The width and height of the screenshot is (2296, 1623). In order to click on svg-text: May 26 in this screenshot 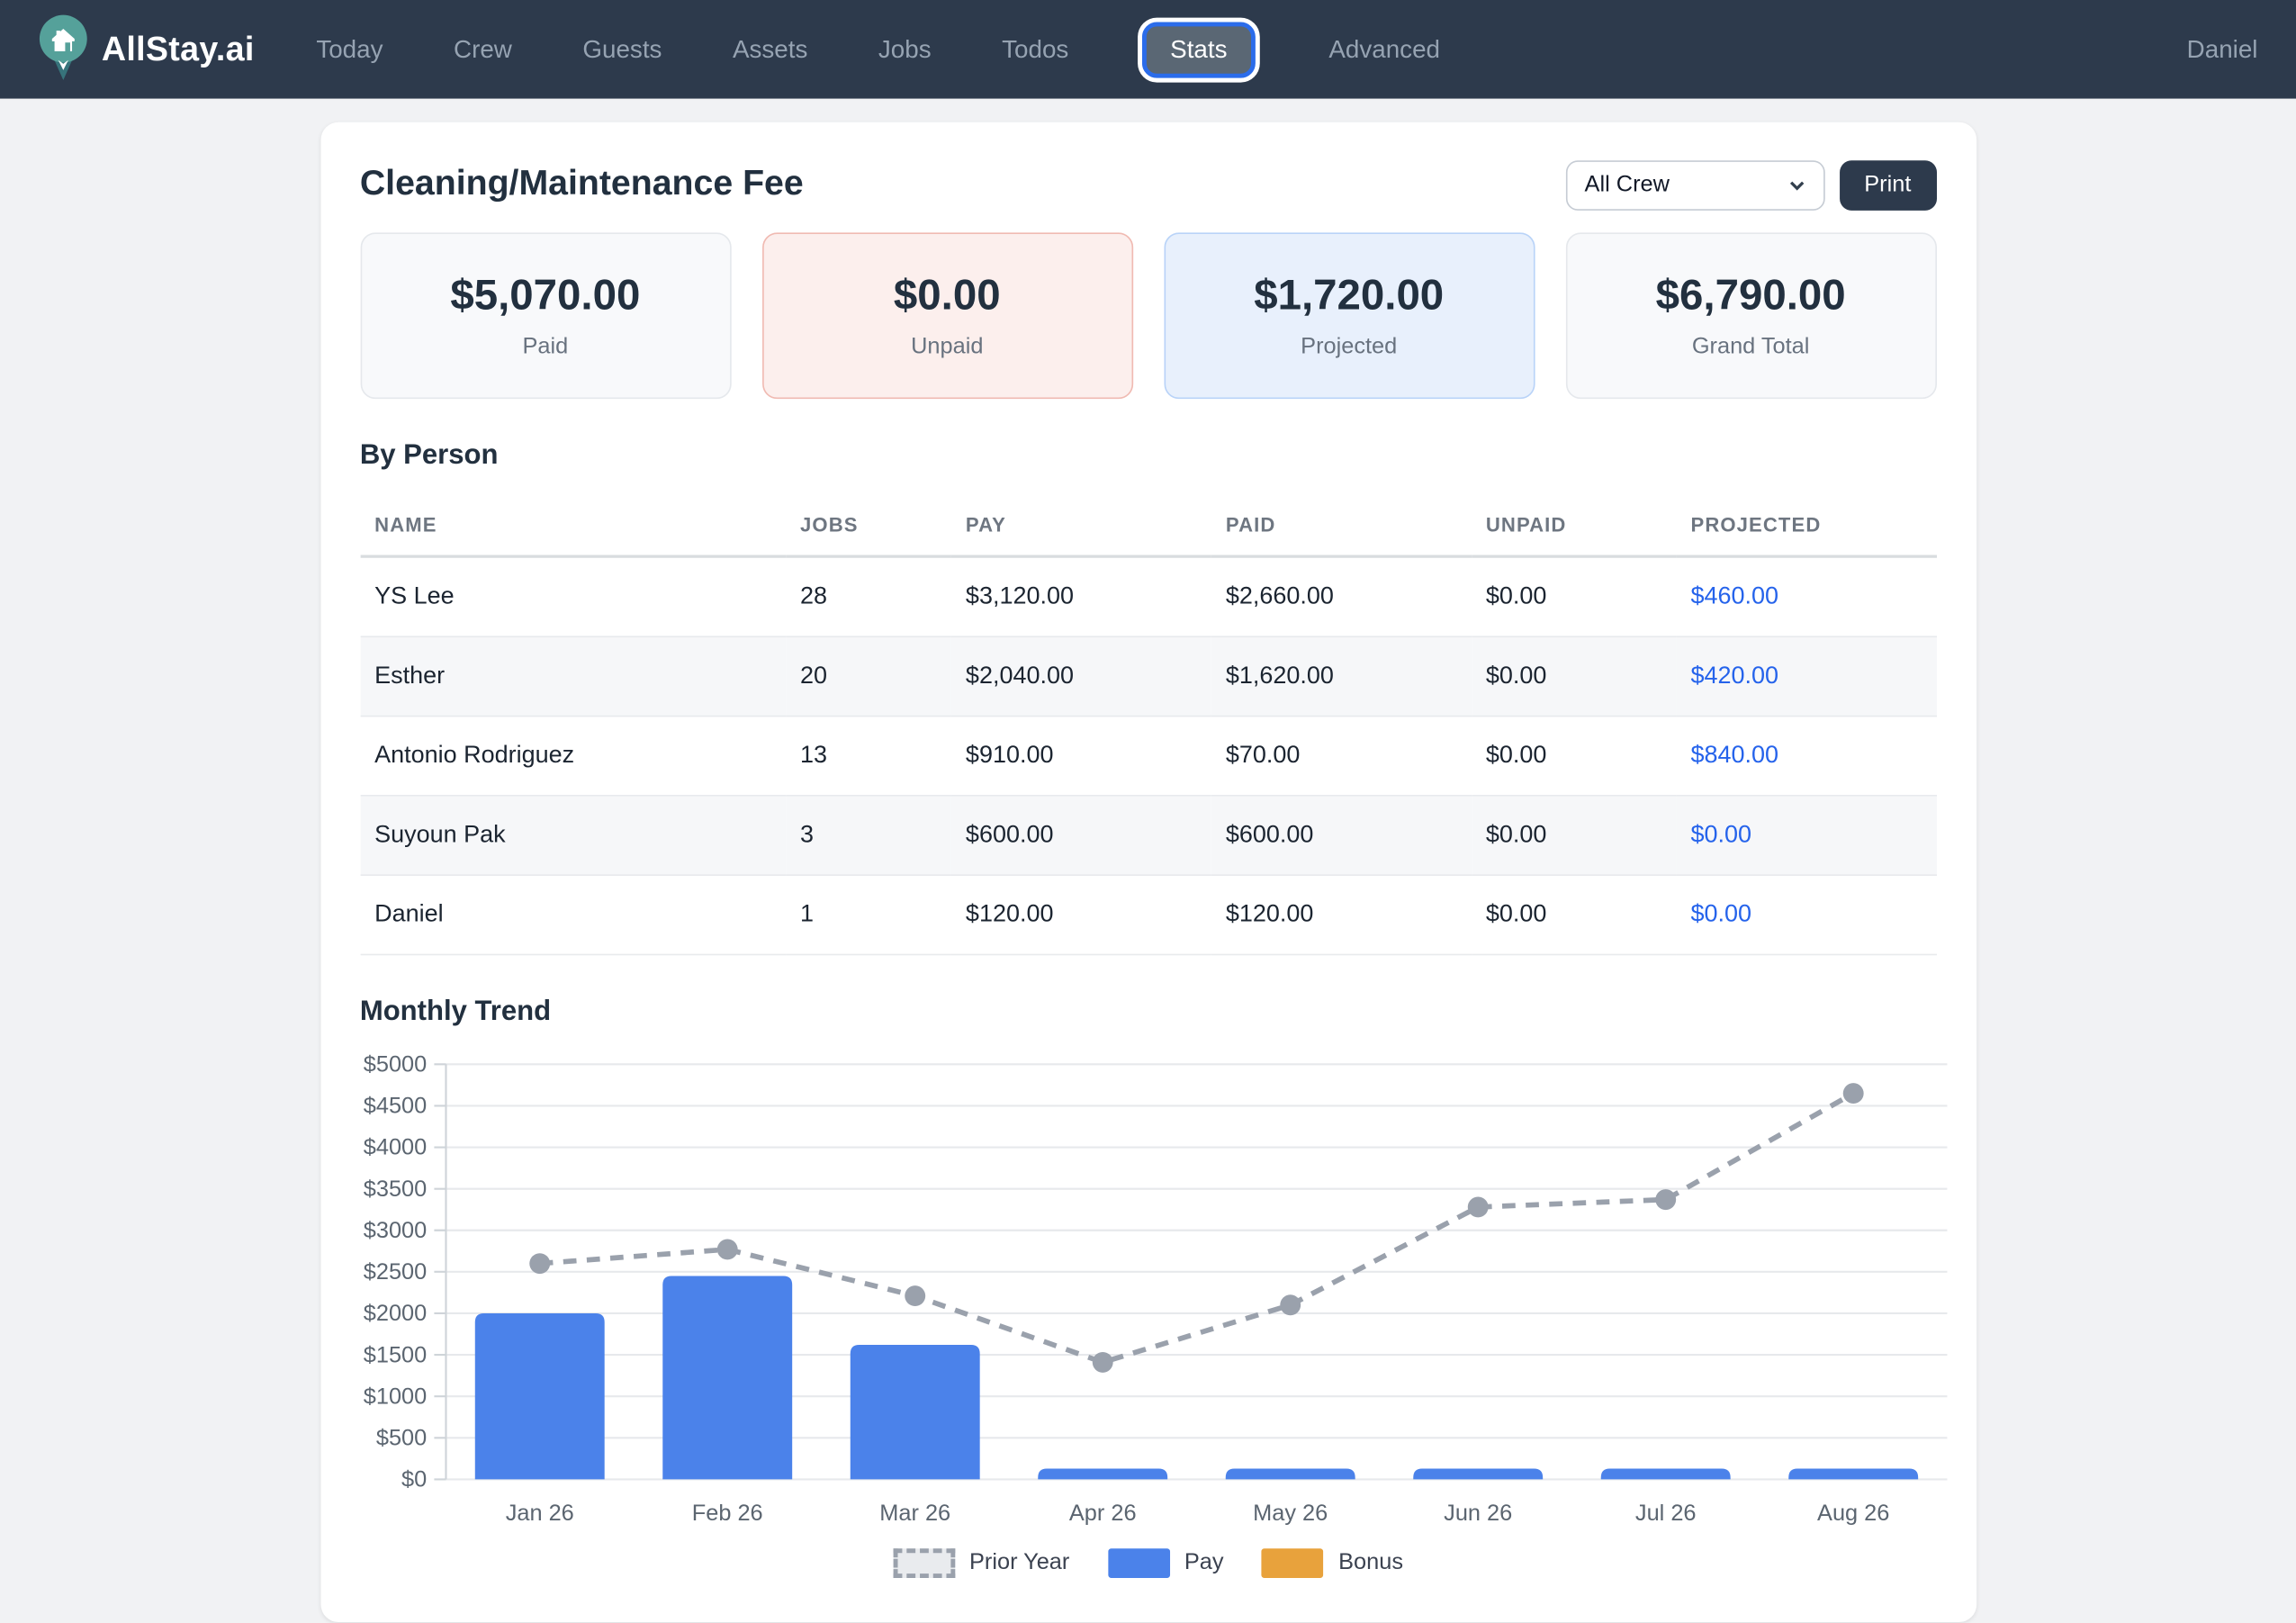, I will do `click(1289, 1513)`.